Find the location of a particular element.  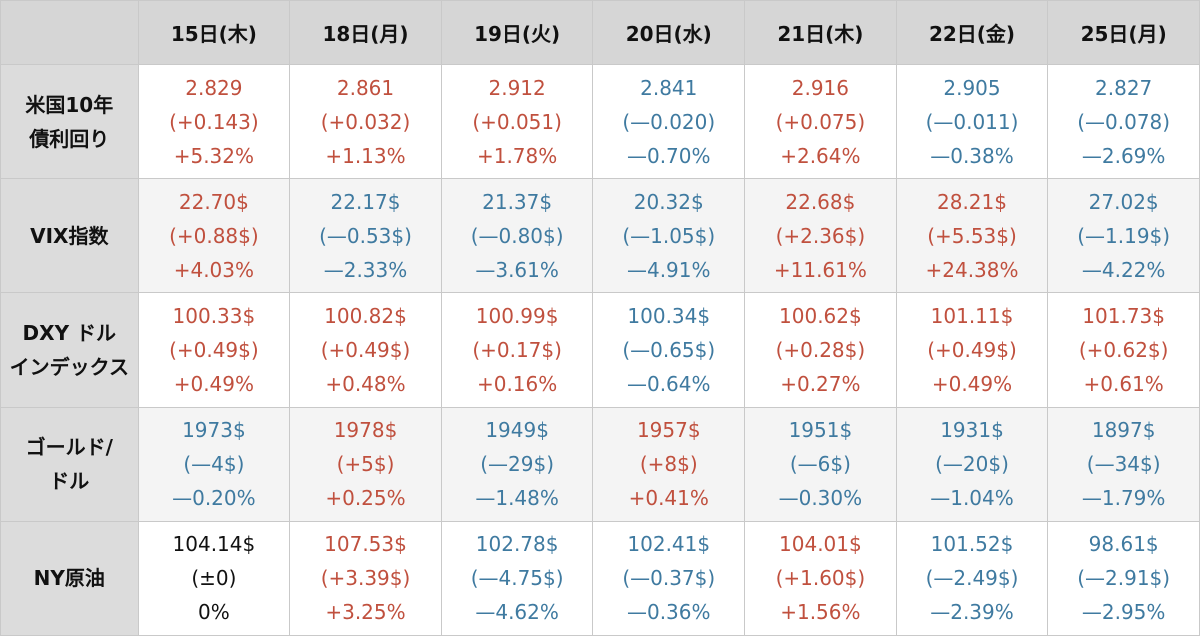

cell-percent: —4.22% is located at coordinates (1123, 269).